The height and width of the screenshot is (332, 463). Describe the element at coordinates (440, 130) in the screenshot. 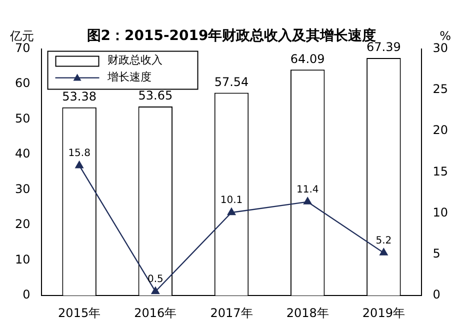

I see `y2-tick-label: 20` at that location.